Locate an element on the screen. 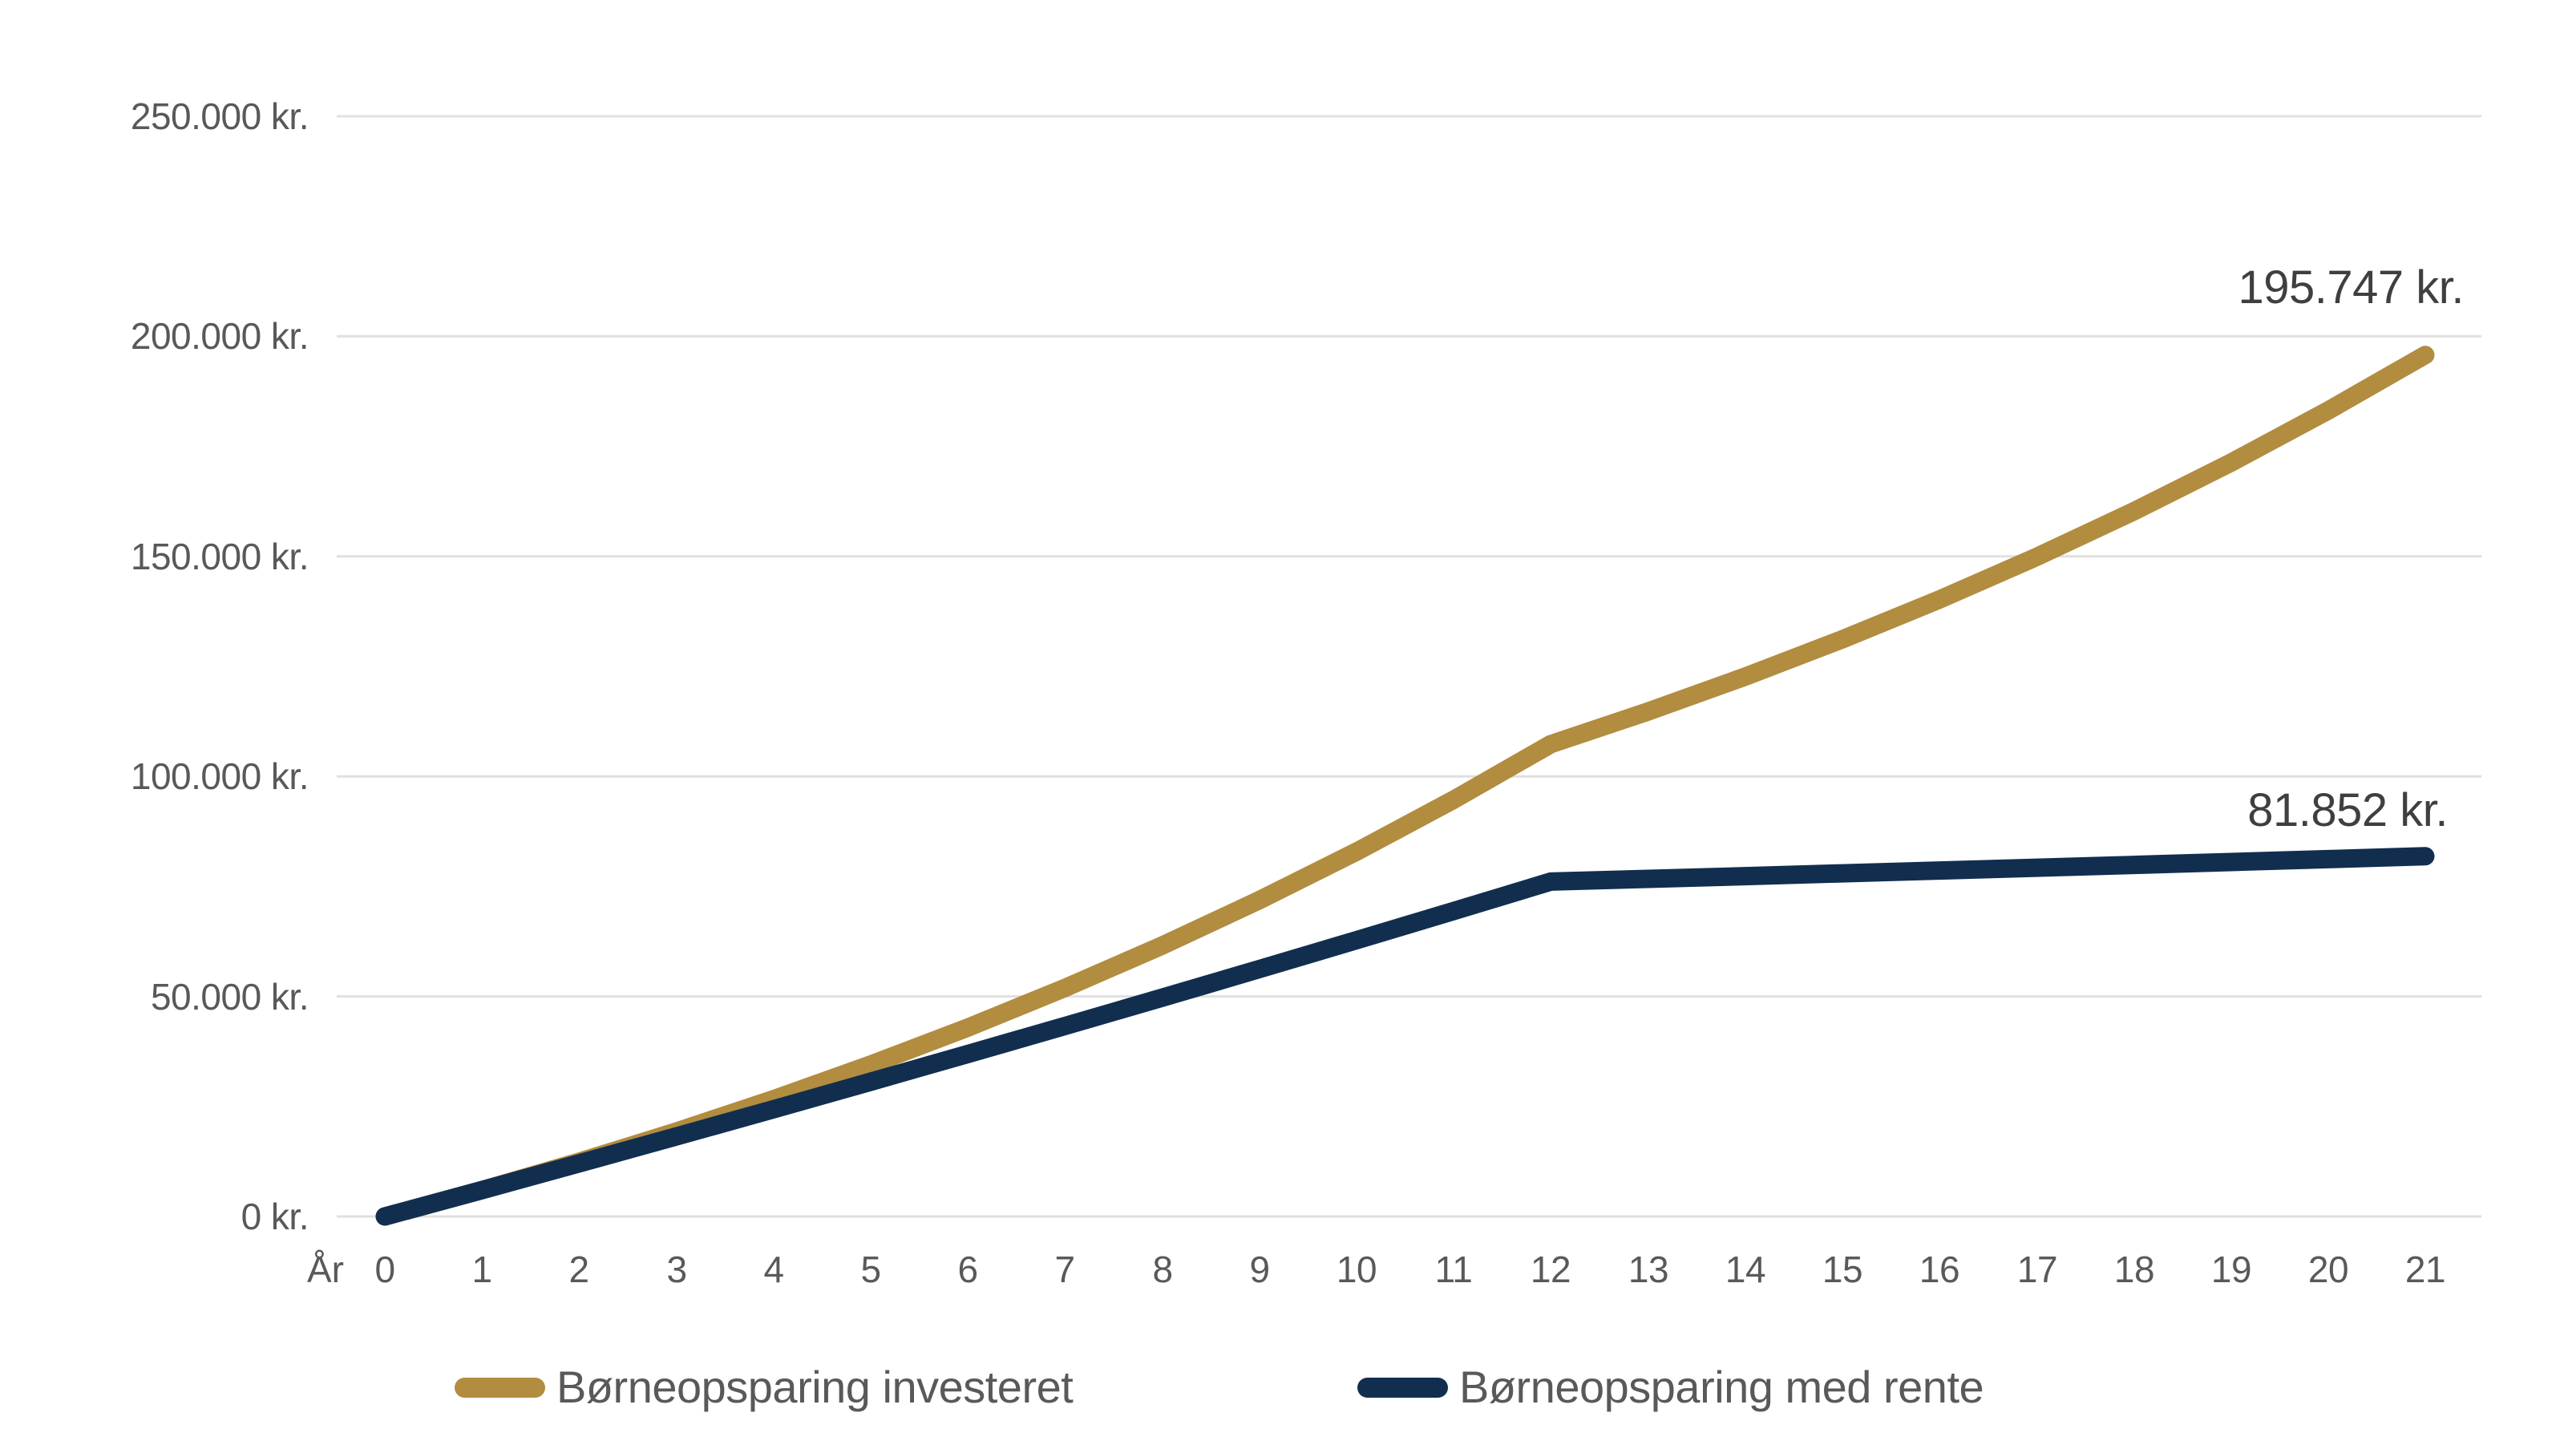 The height and width of the screenshot is (1445, 2576). x-tick-12: 12 is located at coordinates (1550, 1270).